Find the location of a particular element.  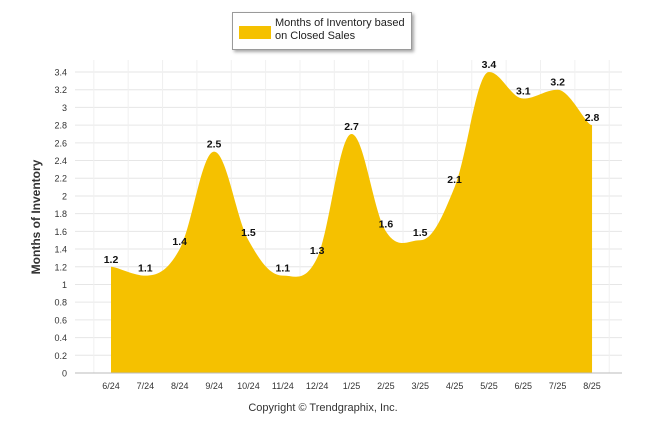

data-label: 3.2 is located at coordinates (557, 83).